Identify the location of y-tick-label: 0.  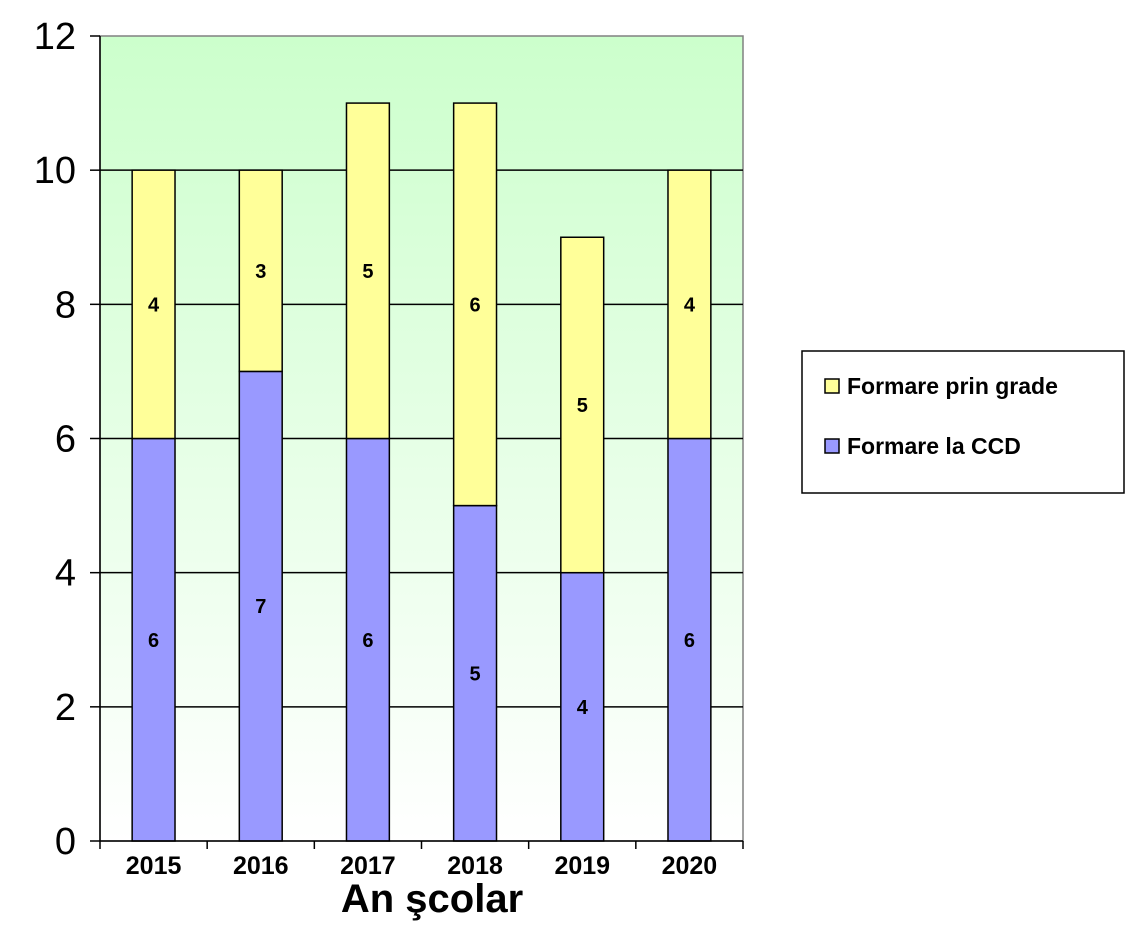
(65, 842).